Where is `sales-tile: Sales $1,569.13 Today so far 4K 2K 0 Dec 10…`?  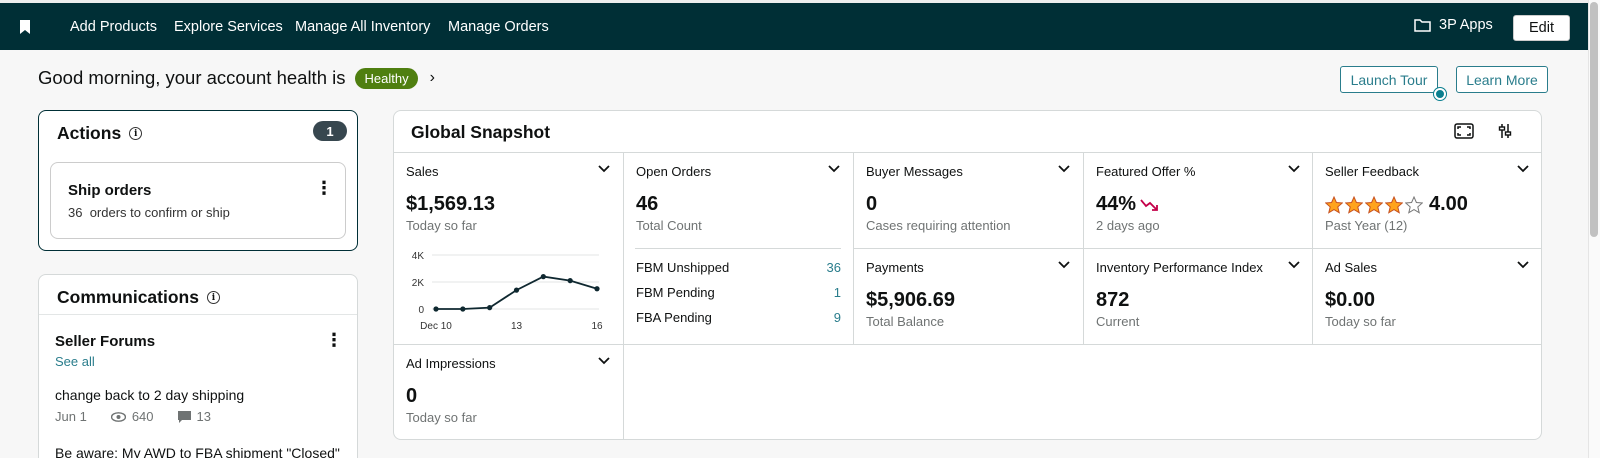 sales-tile: Sales $1,569.13 Today so far 4K 2K 0 Dec 10… is located at coordinates (508, 295).